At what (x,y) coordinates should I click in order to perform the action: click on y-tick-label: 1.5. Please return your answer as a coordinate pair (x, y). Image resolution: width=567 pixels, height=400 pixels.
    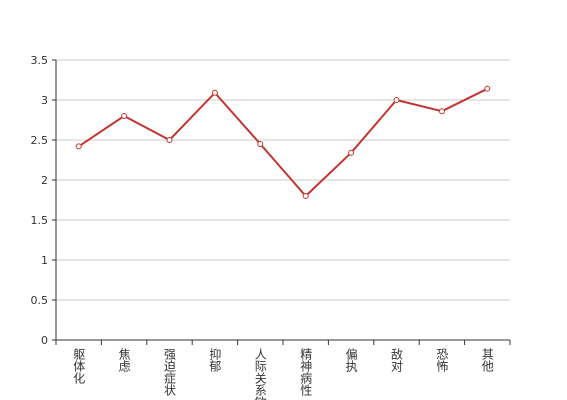
    Looking at the image, I should click on (40, 220).